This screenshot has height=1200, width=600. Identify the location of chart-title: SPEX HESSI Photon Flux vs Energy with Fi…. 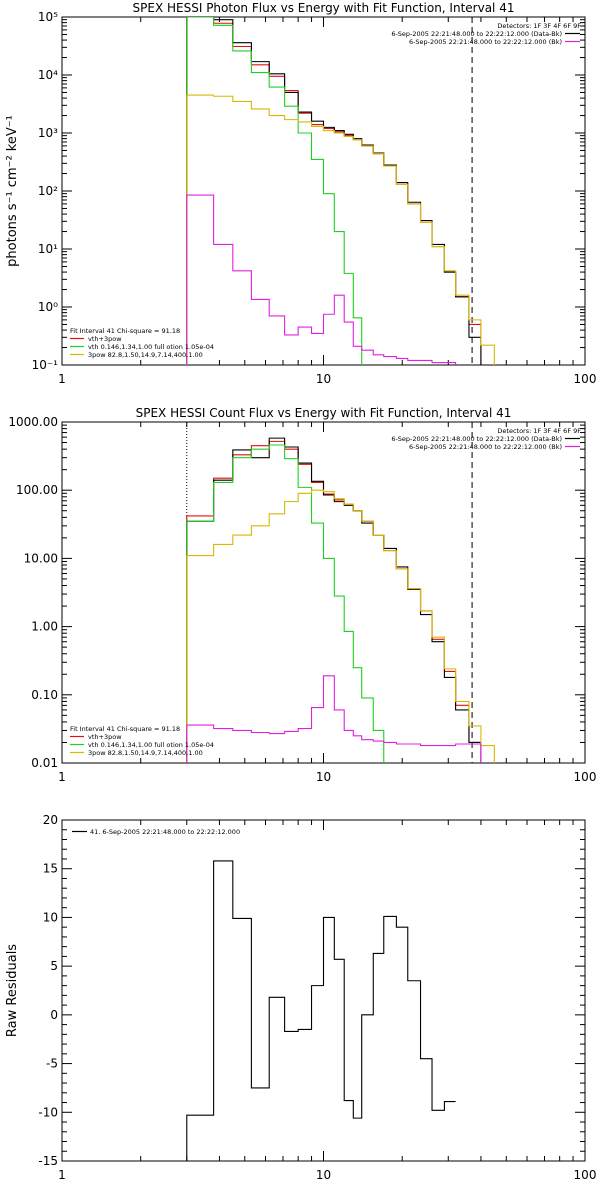
(324, 8).